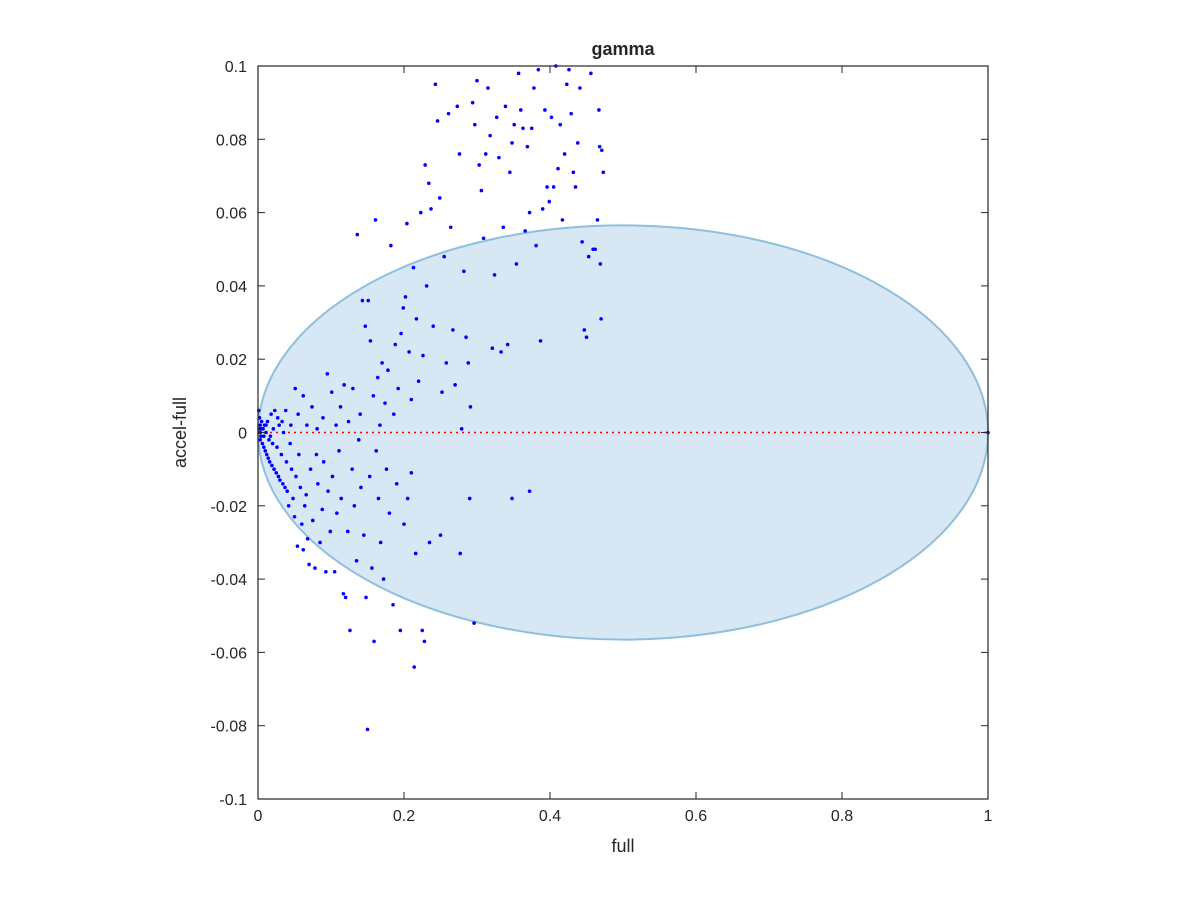  What do you see at coordinates (622, 846) in the screenshot?
I see `x-axis-label: full` at bounding box center [622, 846].